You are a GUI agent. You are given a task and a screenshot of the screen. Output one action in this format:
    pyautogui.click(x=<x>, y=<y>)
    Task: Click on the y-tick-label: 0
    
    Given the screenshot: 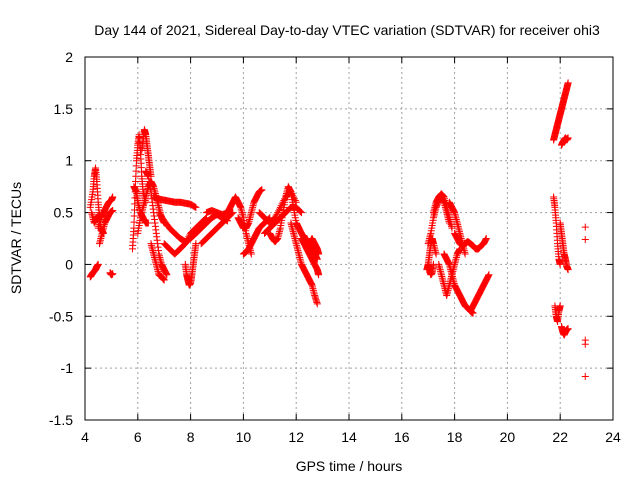 What is the action you would take?
    pyautogui.click(x=69, y=264)
    